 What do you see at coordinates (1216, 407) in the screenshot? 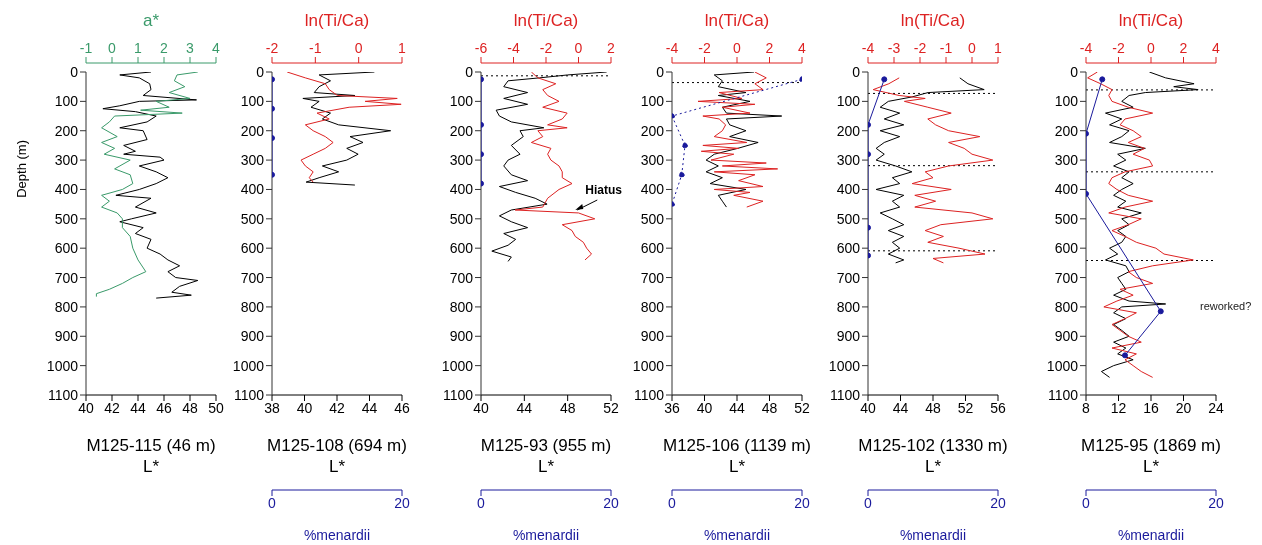
I see `x-tick-label: 24` at bounding box center [1216, 407].